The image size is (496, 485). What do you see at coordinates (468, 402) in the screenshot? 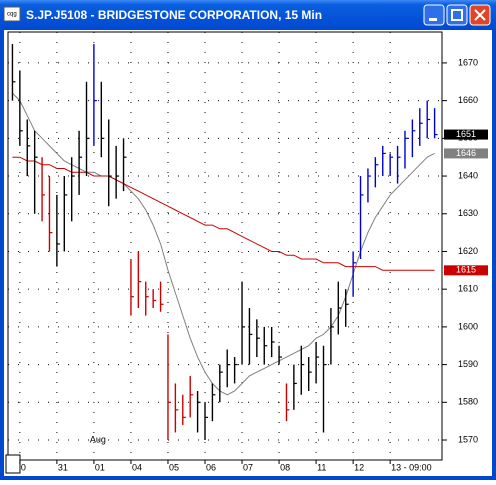
I see `y-tick-label: 1580` at bounding box center [468, 402].